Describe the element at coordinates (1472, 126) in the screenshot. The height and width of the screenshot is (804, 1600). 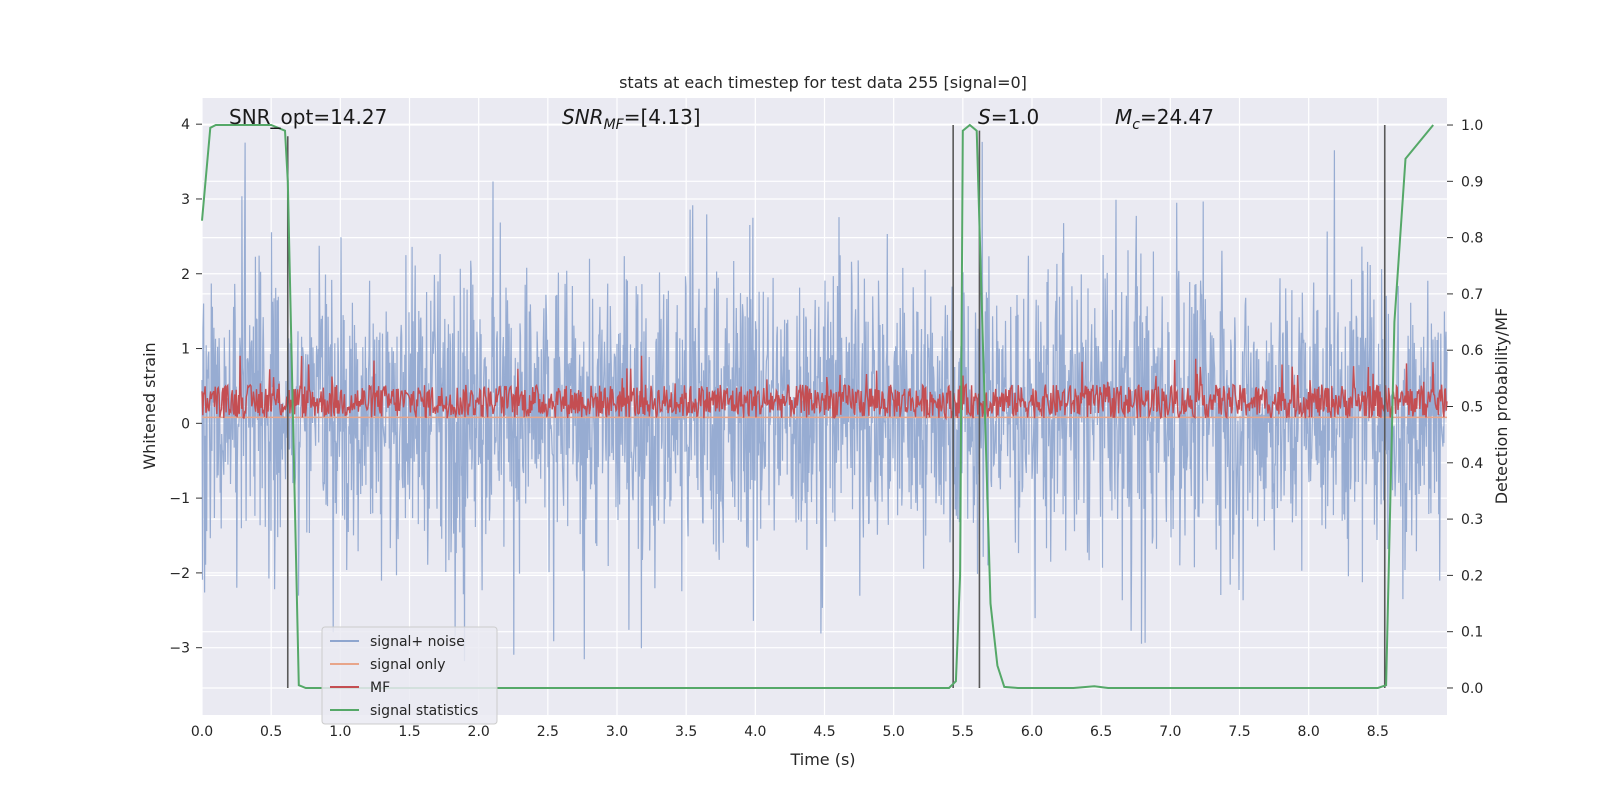
I see `y-right-tick-label: 1.0` at that location.